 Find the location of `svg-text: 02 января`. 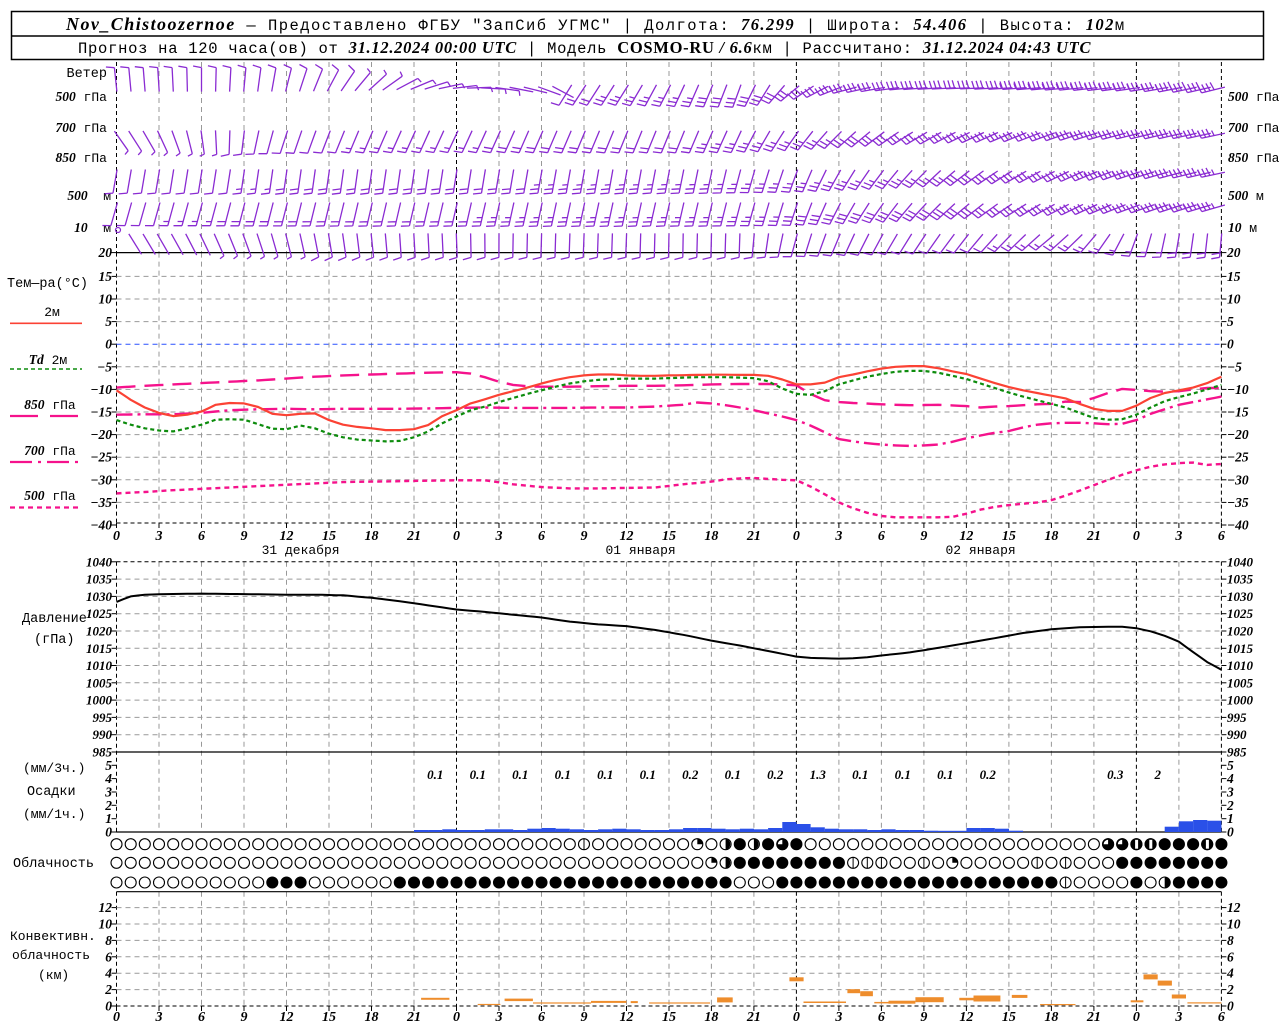

svg-text: 02 января is located at coordinates (980, 550).